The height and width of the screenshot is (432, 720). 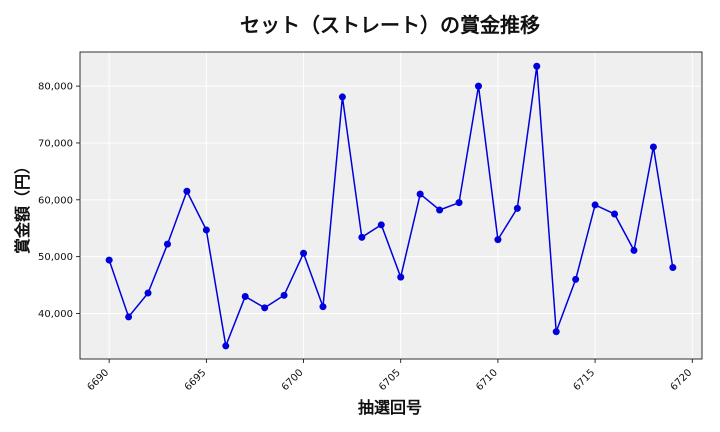 What do you see at coordinates (196, 380) in the screenshot?
I see `x-tick-label: 6695` at bounding box center [196, 380].